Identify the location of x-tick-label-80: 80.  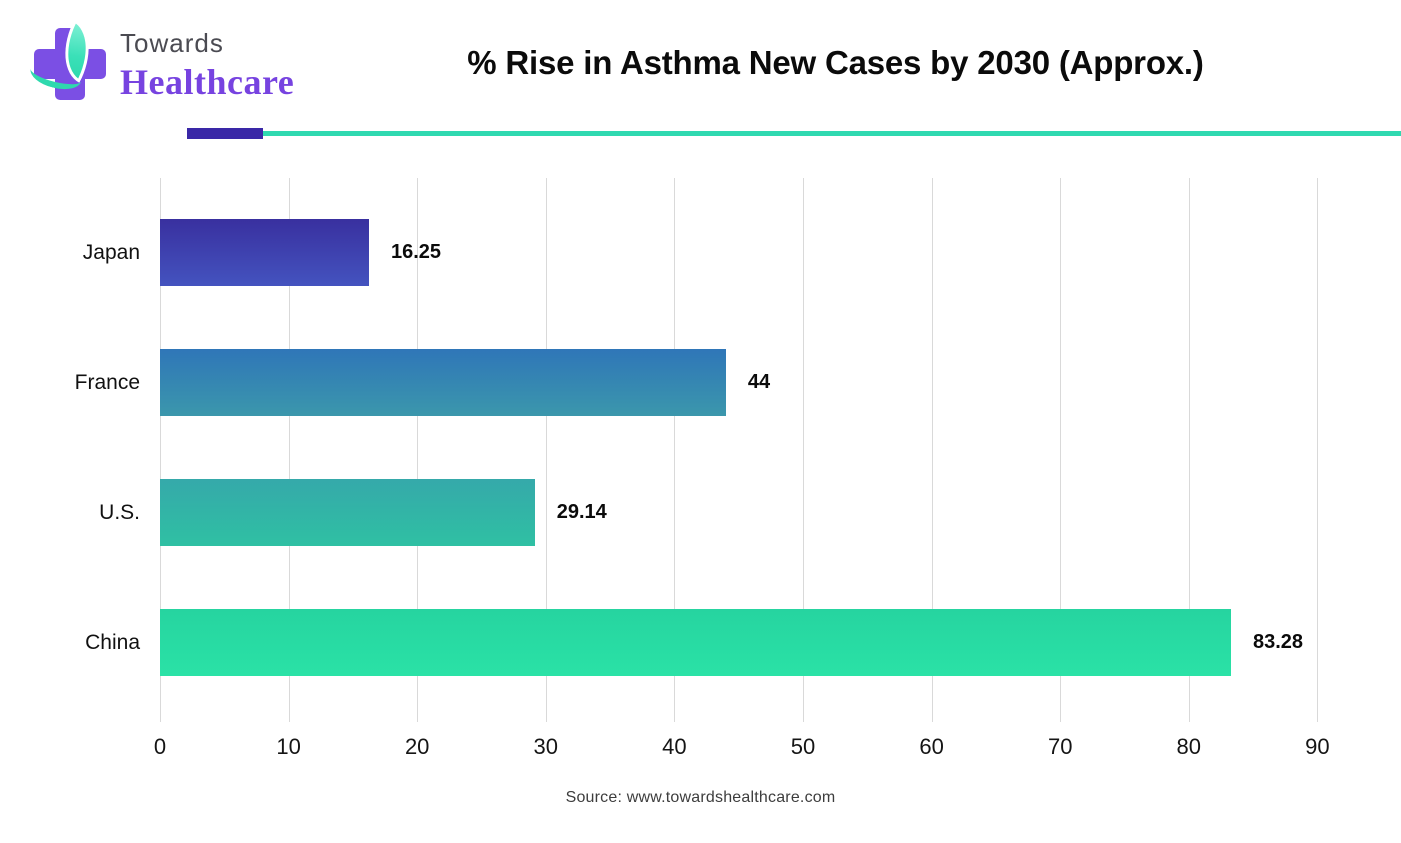
(1189, 746).